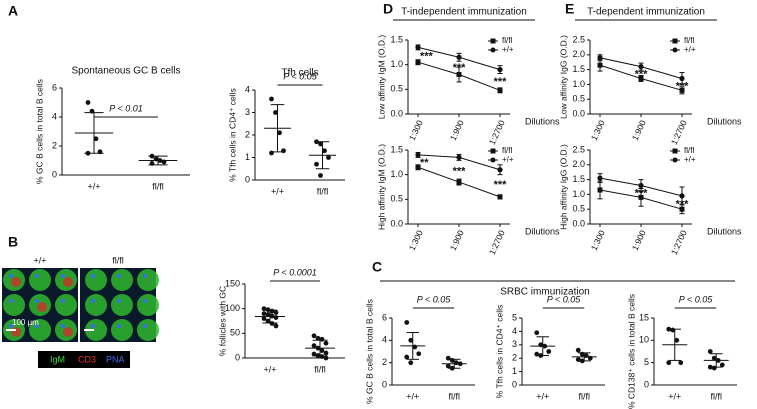 Image resolution: width=757 pixels, height=409 pixels. I want to click on y-axis-label: Low affinity IgM (O.D.), so click(381, 77).